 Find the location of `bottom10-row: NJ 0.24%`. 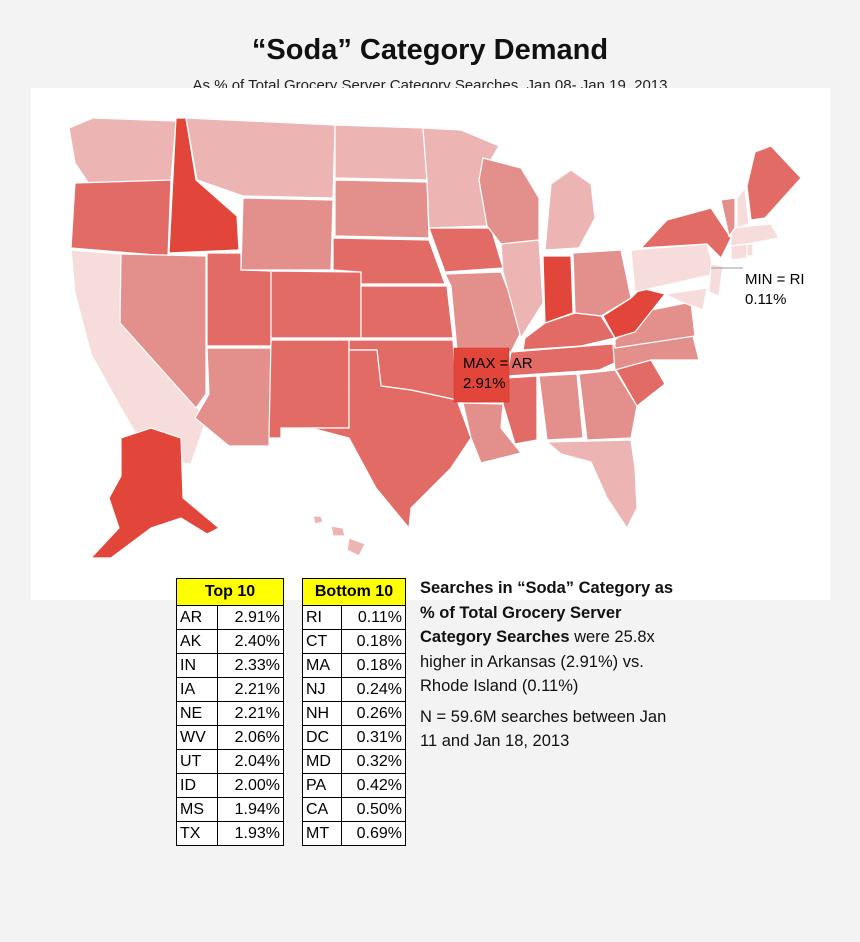

bottom10-row: NJ 0.24% is located at coordinates (354, 689).